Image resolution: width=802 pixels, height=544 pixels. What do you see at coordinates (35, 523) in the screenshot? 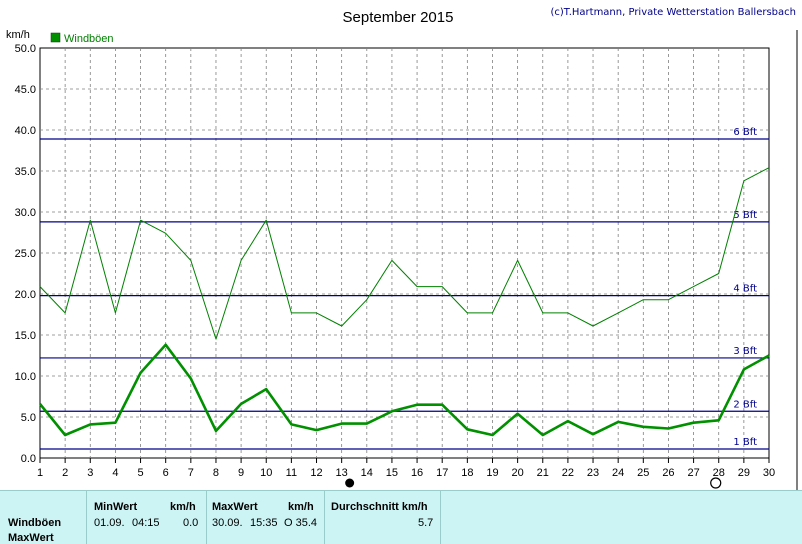
I see `row-label-windboeen: Windböen` at bounding box center [35, 523].